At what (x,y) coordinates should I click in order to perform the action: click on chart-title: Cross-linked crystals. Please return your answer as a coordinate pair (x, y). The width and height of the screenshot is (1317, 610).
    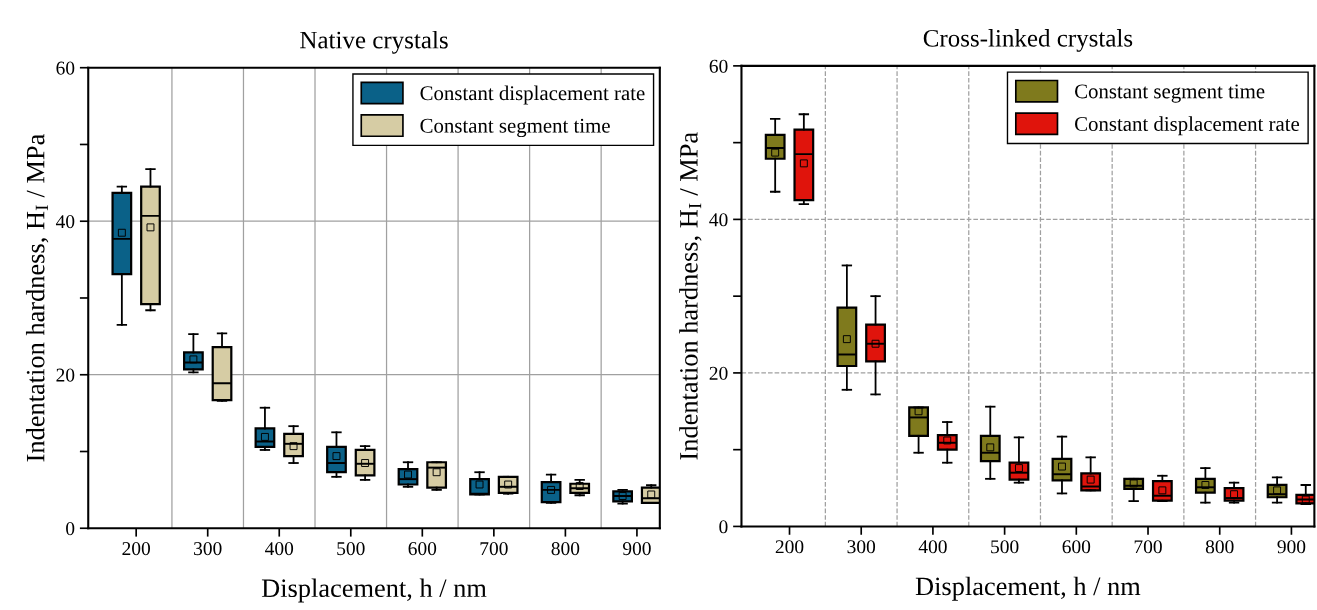
    Looking at the image, I should click on (1028, 40).